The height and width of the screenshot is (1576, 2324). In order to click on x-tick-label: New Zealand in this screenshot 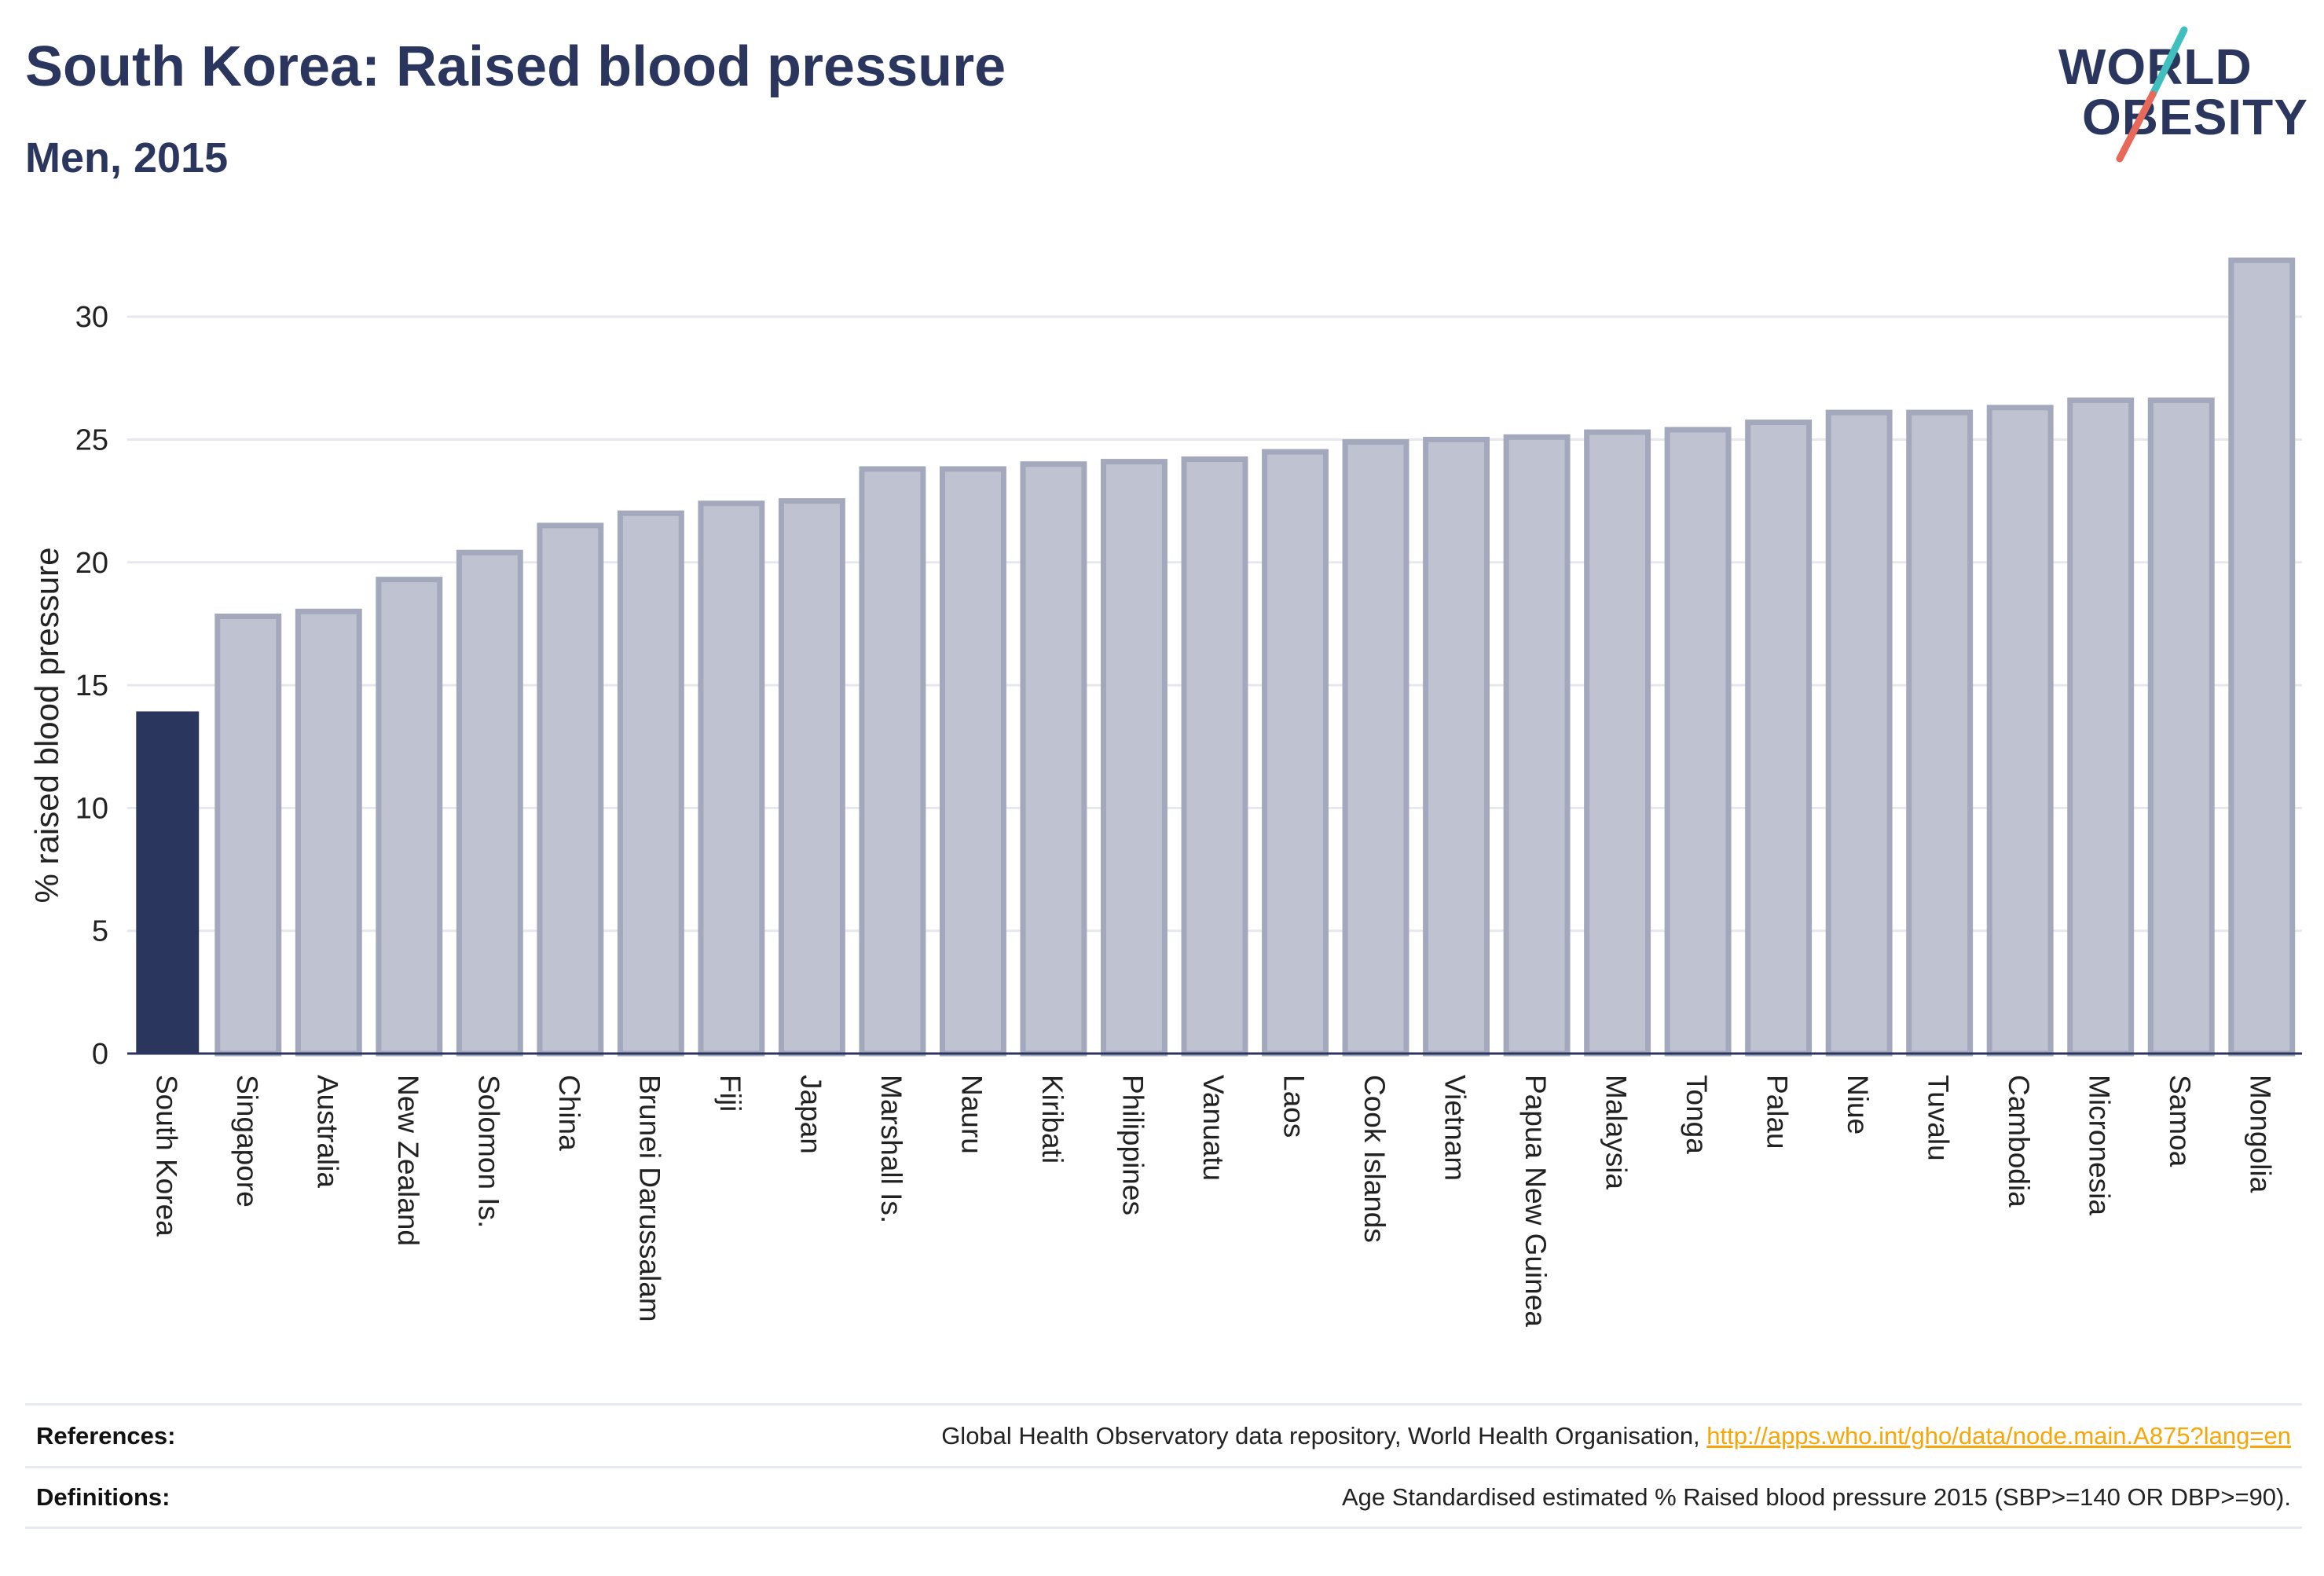, I will do `click(408, 1160)`.